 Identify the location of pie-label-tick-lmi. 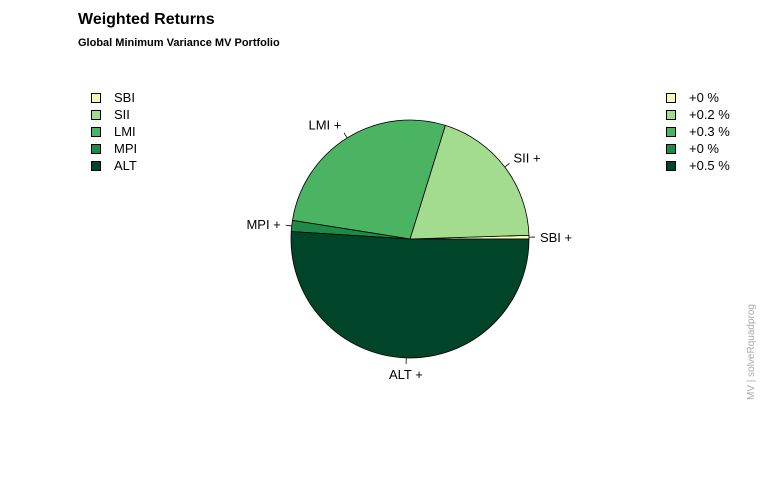
(345, 135).